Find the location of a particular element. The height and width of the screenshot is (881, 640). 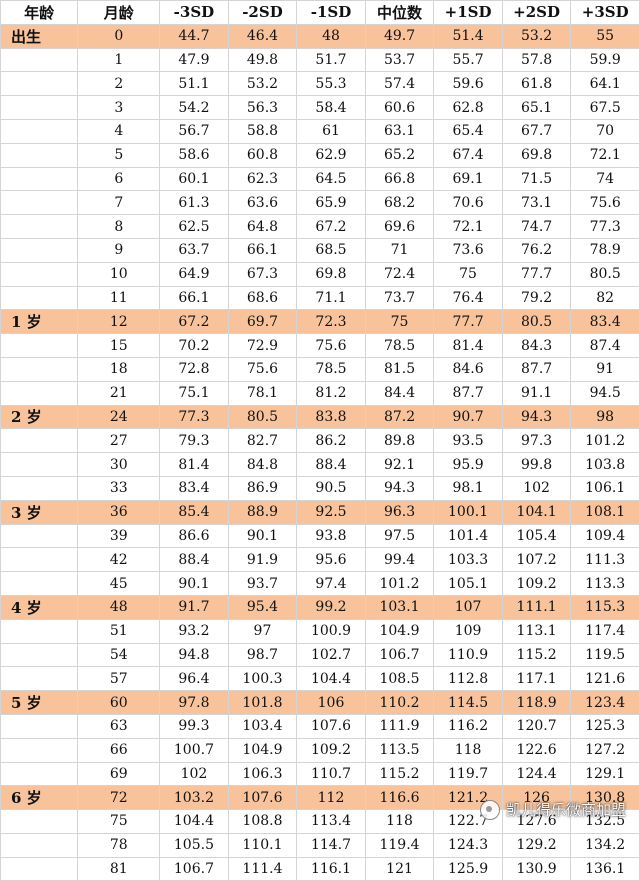

value-cell: 96.4 is located at coordinates (194, 679).